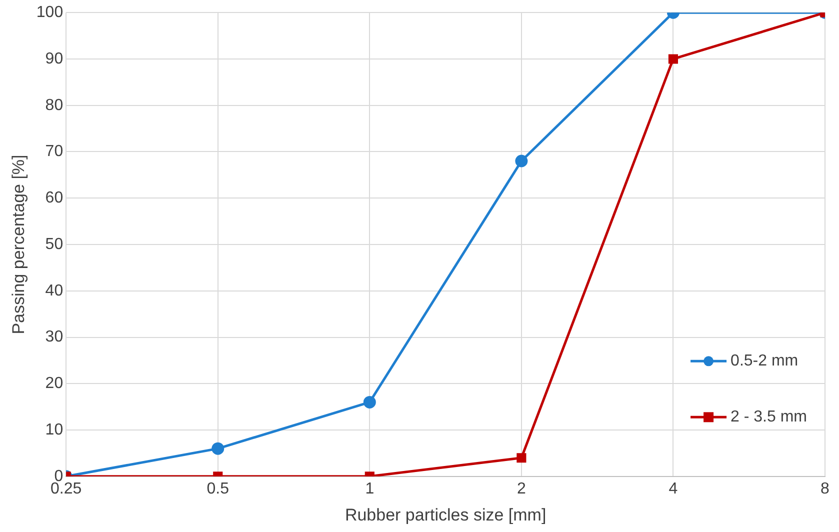 This screenshot has height=532, width=839. Describe the element at coordinates (764, 361) in the screenshot. I see `legend-label: 0.5-2 mm` at that location.